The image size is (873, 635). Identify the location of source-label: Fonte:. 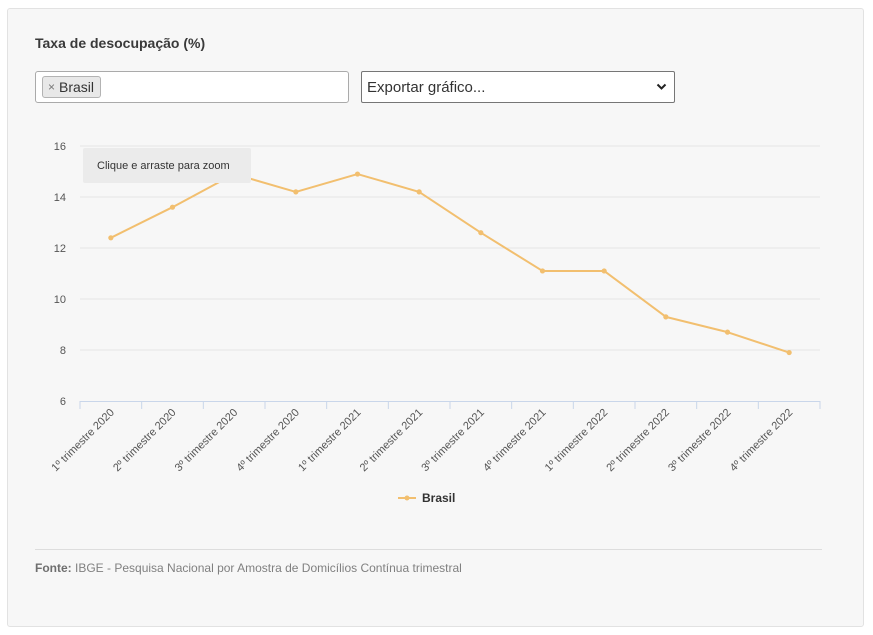
(53, 568).